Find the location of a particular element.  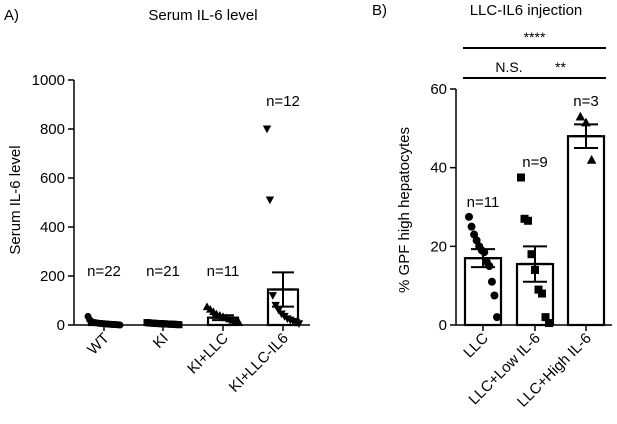

chart-b-n-label: n=11 is located at coordinates (483, 202).